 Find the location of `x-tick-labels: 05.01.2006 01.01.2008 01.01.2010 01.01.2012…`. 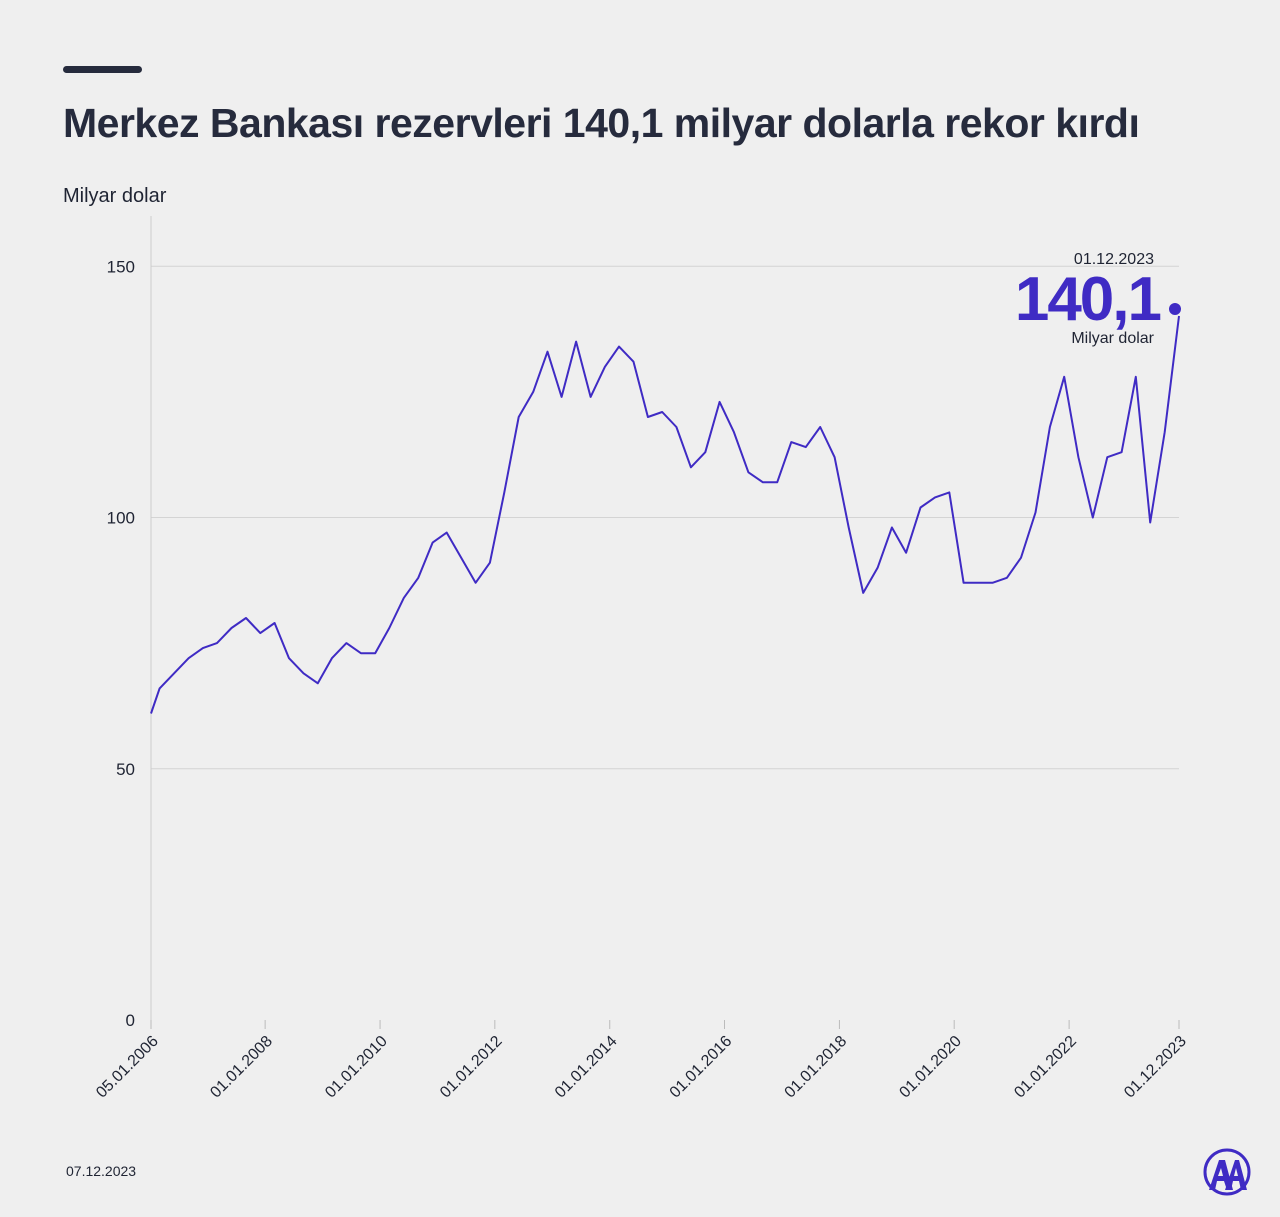

x-tick-labels: 05.01.2006 01.01.2008 01.01.2010 01.01.2012… is located at coordinates (641, 1060).